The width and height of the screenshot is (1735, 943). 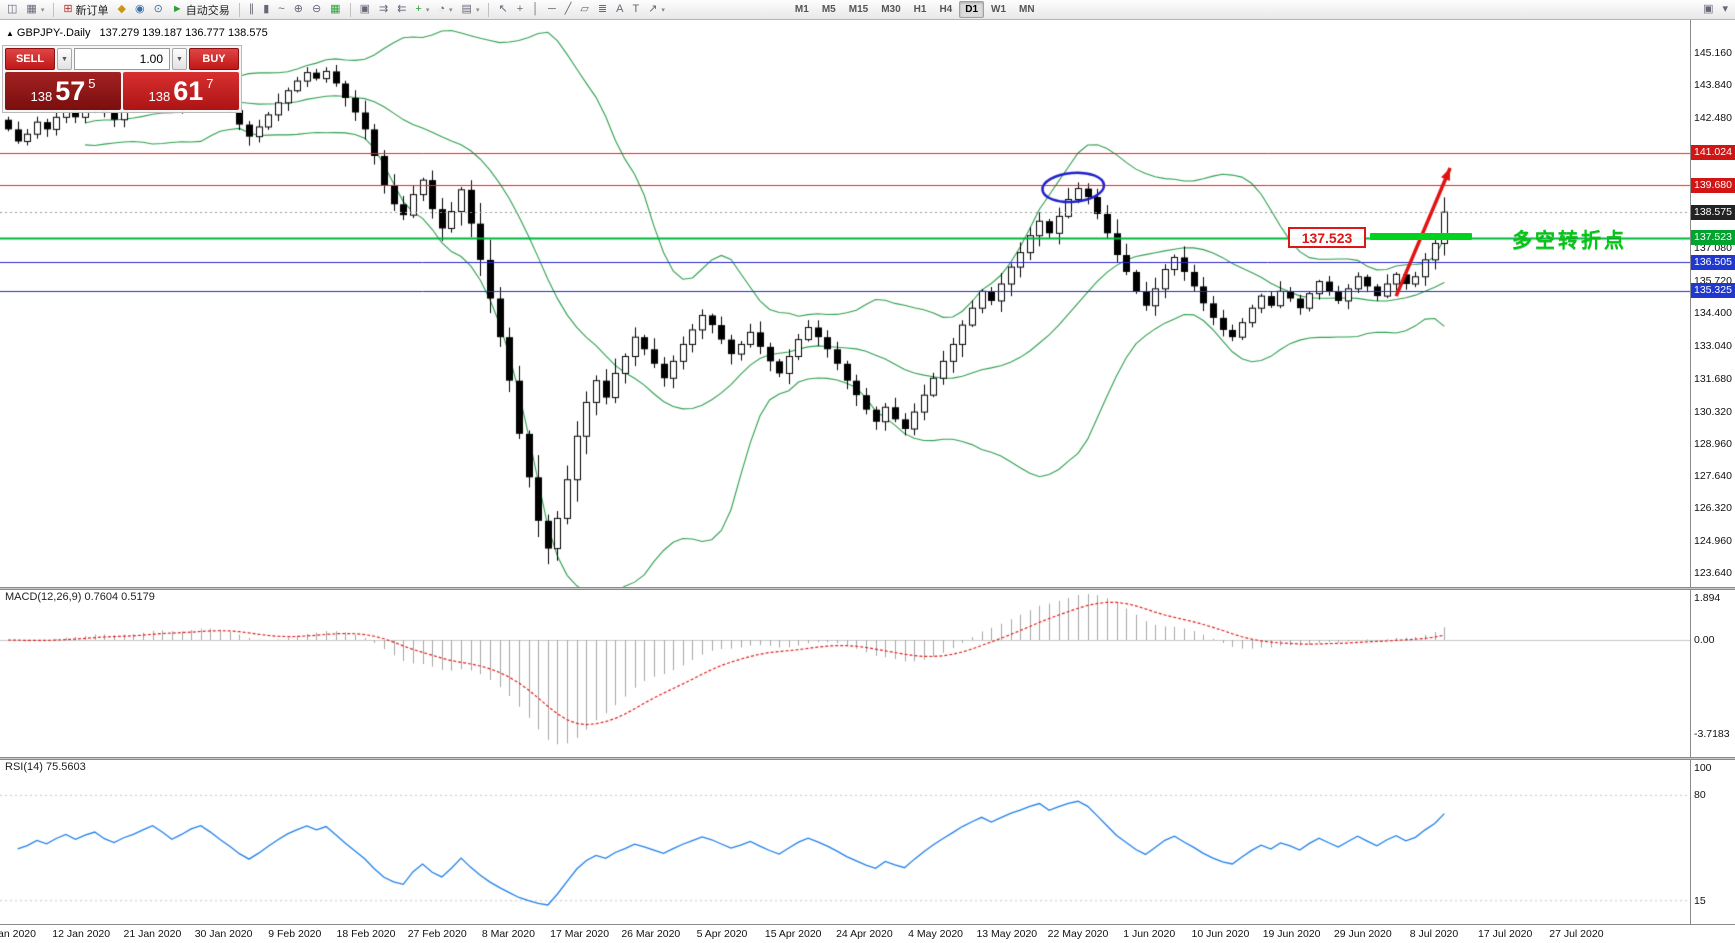 I want to click on rsi-axis-tick: 15, so click(x=1700, y=900).